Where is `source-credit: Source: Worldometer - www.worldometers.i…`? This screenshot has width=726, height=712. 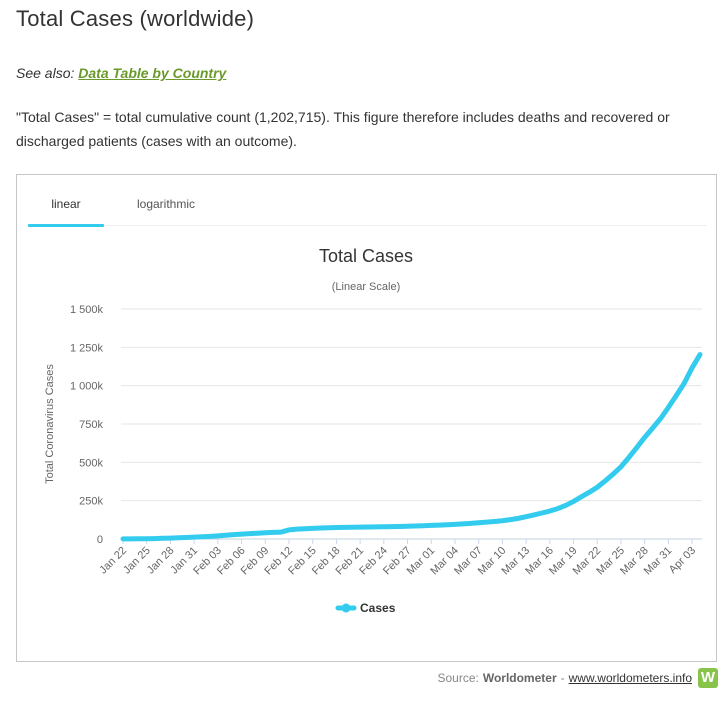 source-credit: Source: Worldometer - www.worldometers.i… is located at coordinates (577, 678).